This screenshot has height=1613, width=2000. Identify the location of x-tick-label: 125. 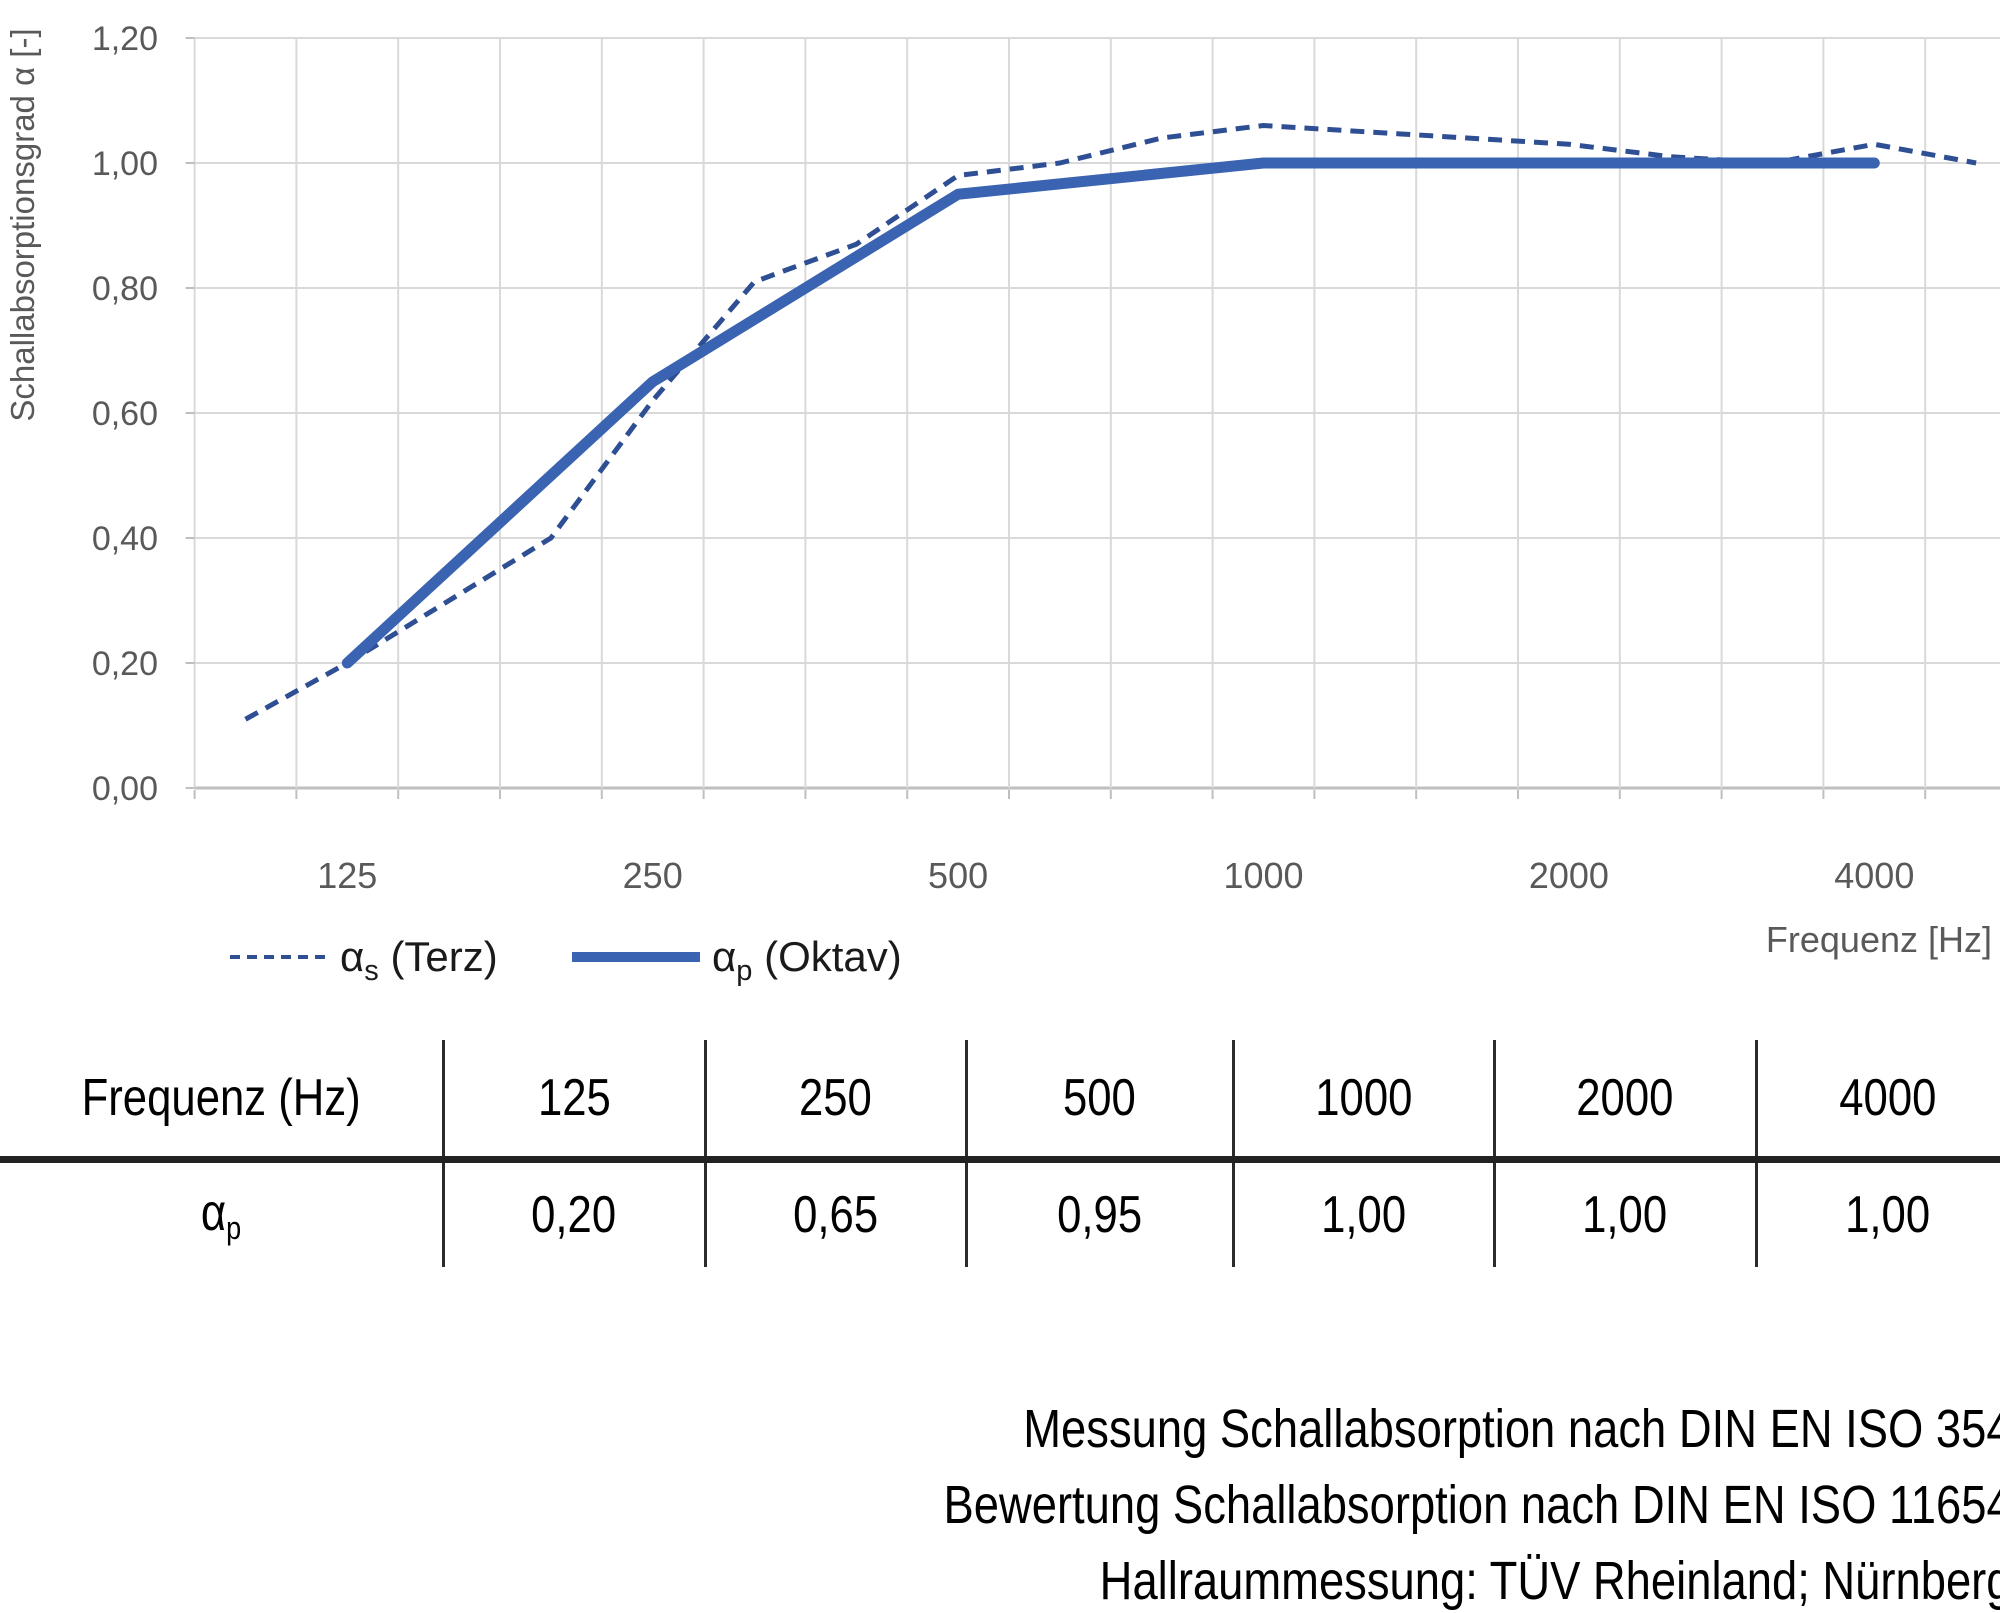
(347, 875).